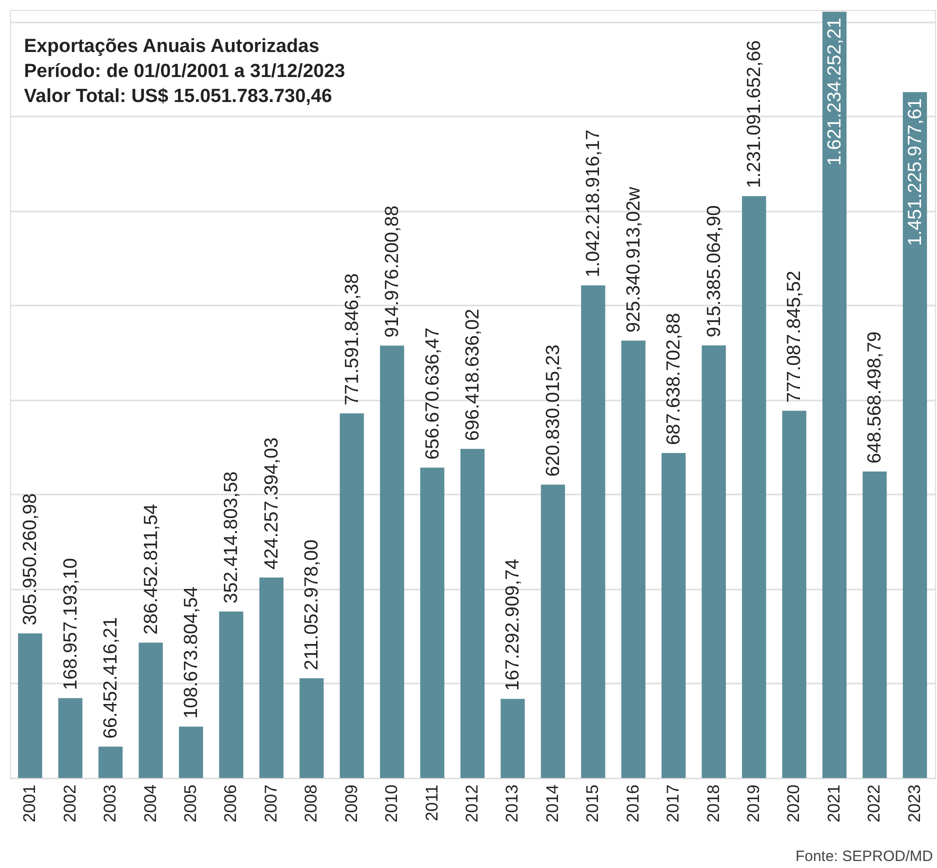  I want to click on data-label: 925.340.913,02w, so click(633, 259).